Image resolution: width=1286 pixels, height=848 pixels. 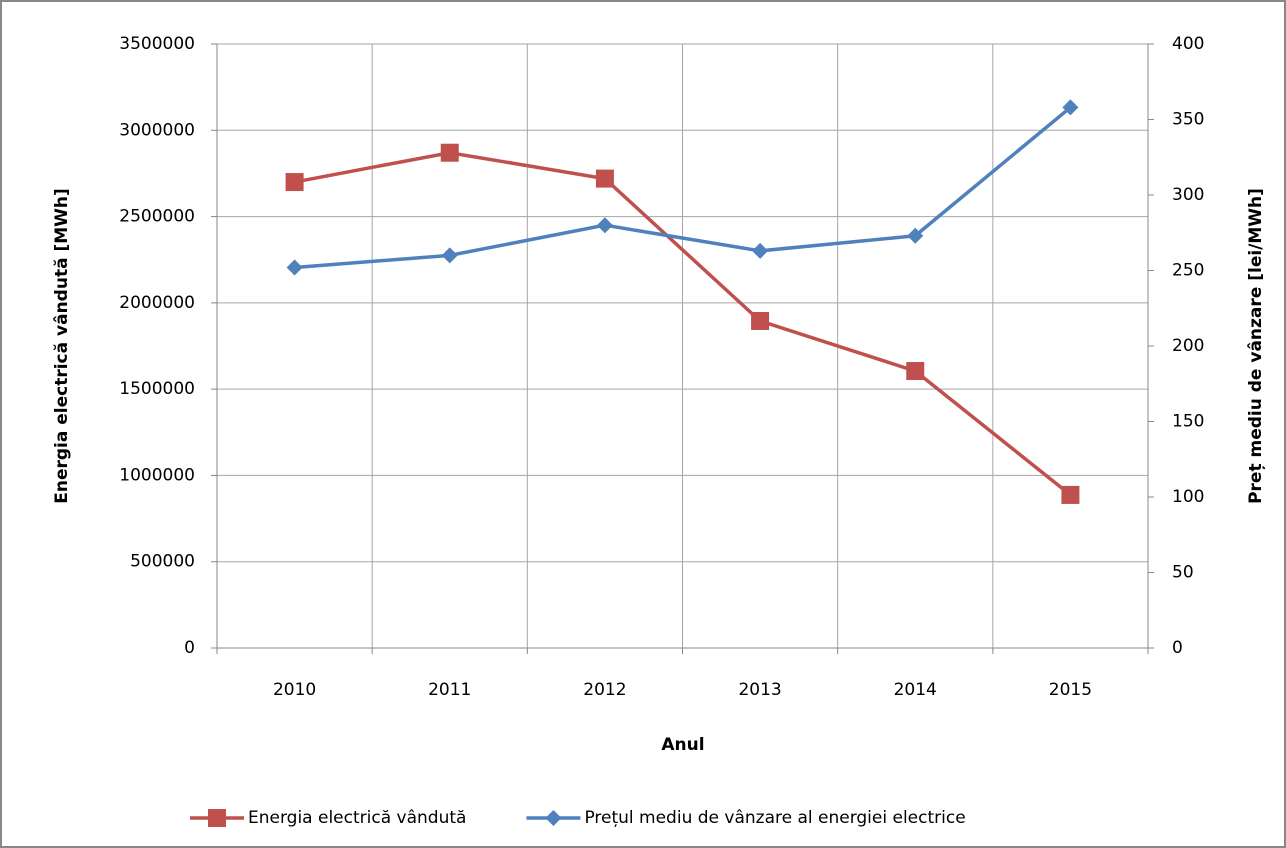 I want to click on y2-axis-title: Preț mediu de vânzare [lei/MWh], so click(x=1256, y=346).